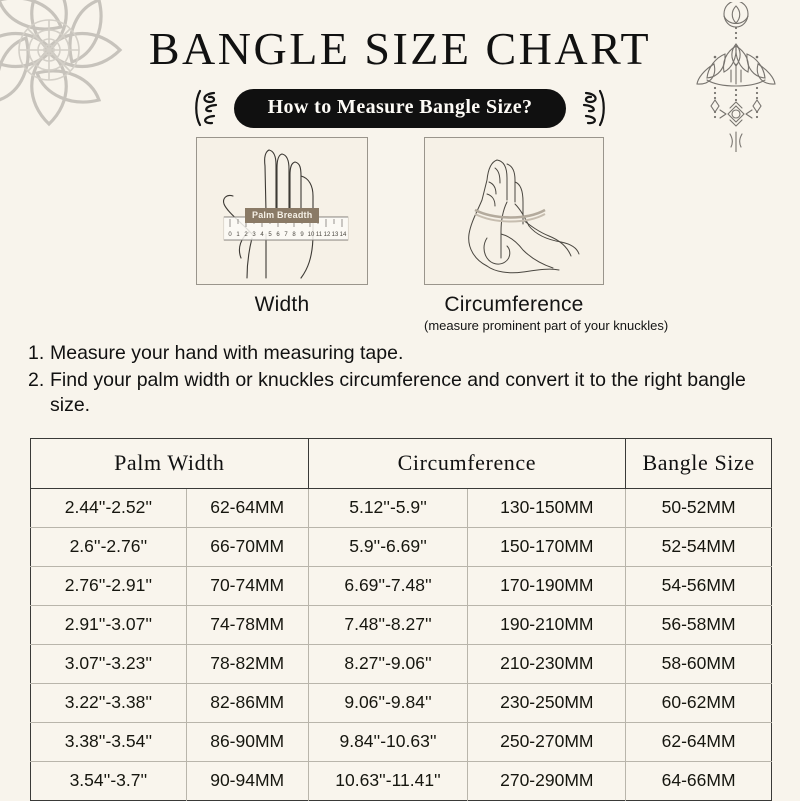 The width and height of the screenshot is (800, 801). Describe the element at coordinates (108, 781) in the screenshot. I see `table-cell: 3.54''-3.7''` at that location.